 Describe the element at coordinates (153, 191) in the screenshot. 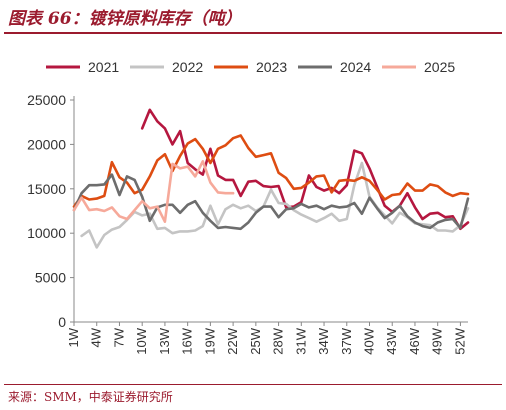

I see `series-line-2025` at that location.